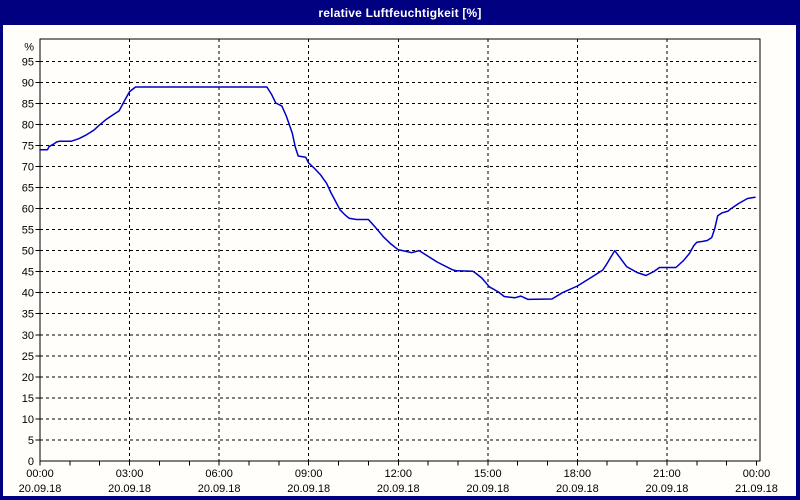 The width and height of the screenshot is (800, 500). Describe the element at coordinates (28, 315) in the screenshot. I see `svg-text: 35` at that location.